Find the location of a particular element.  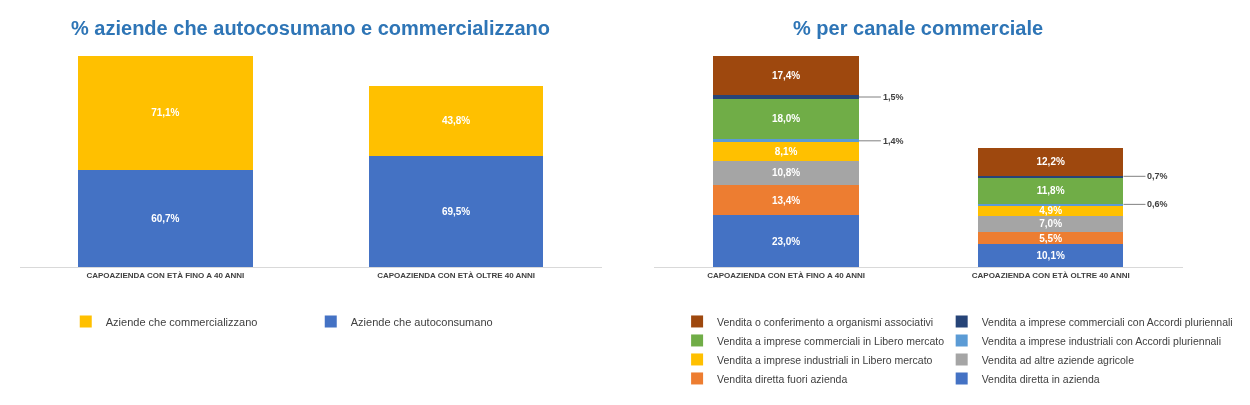

legend-label: Vendita a imprese industriali in Libero mercato is located at coordinates (825, 359).